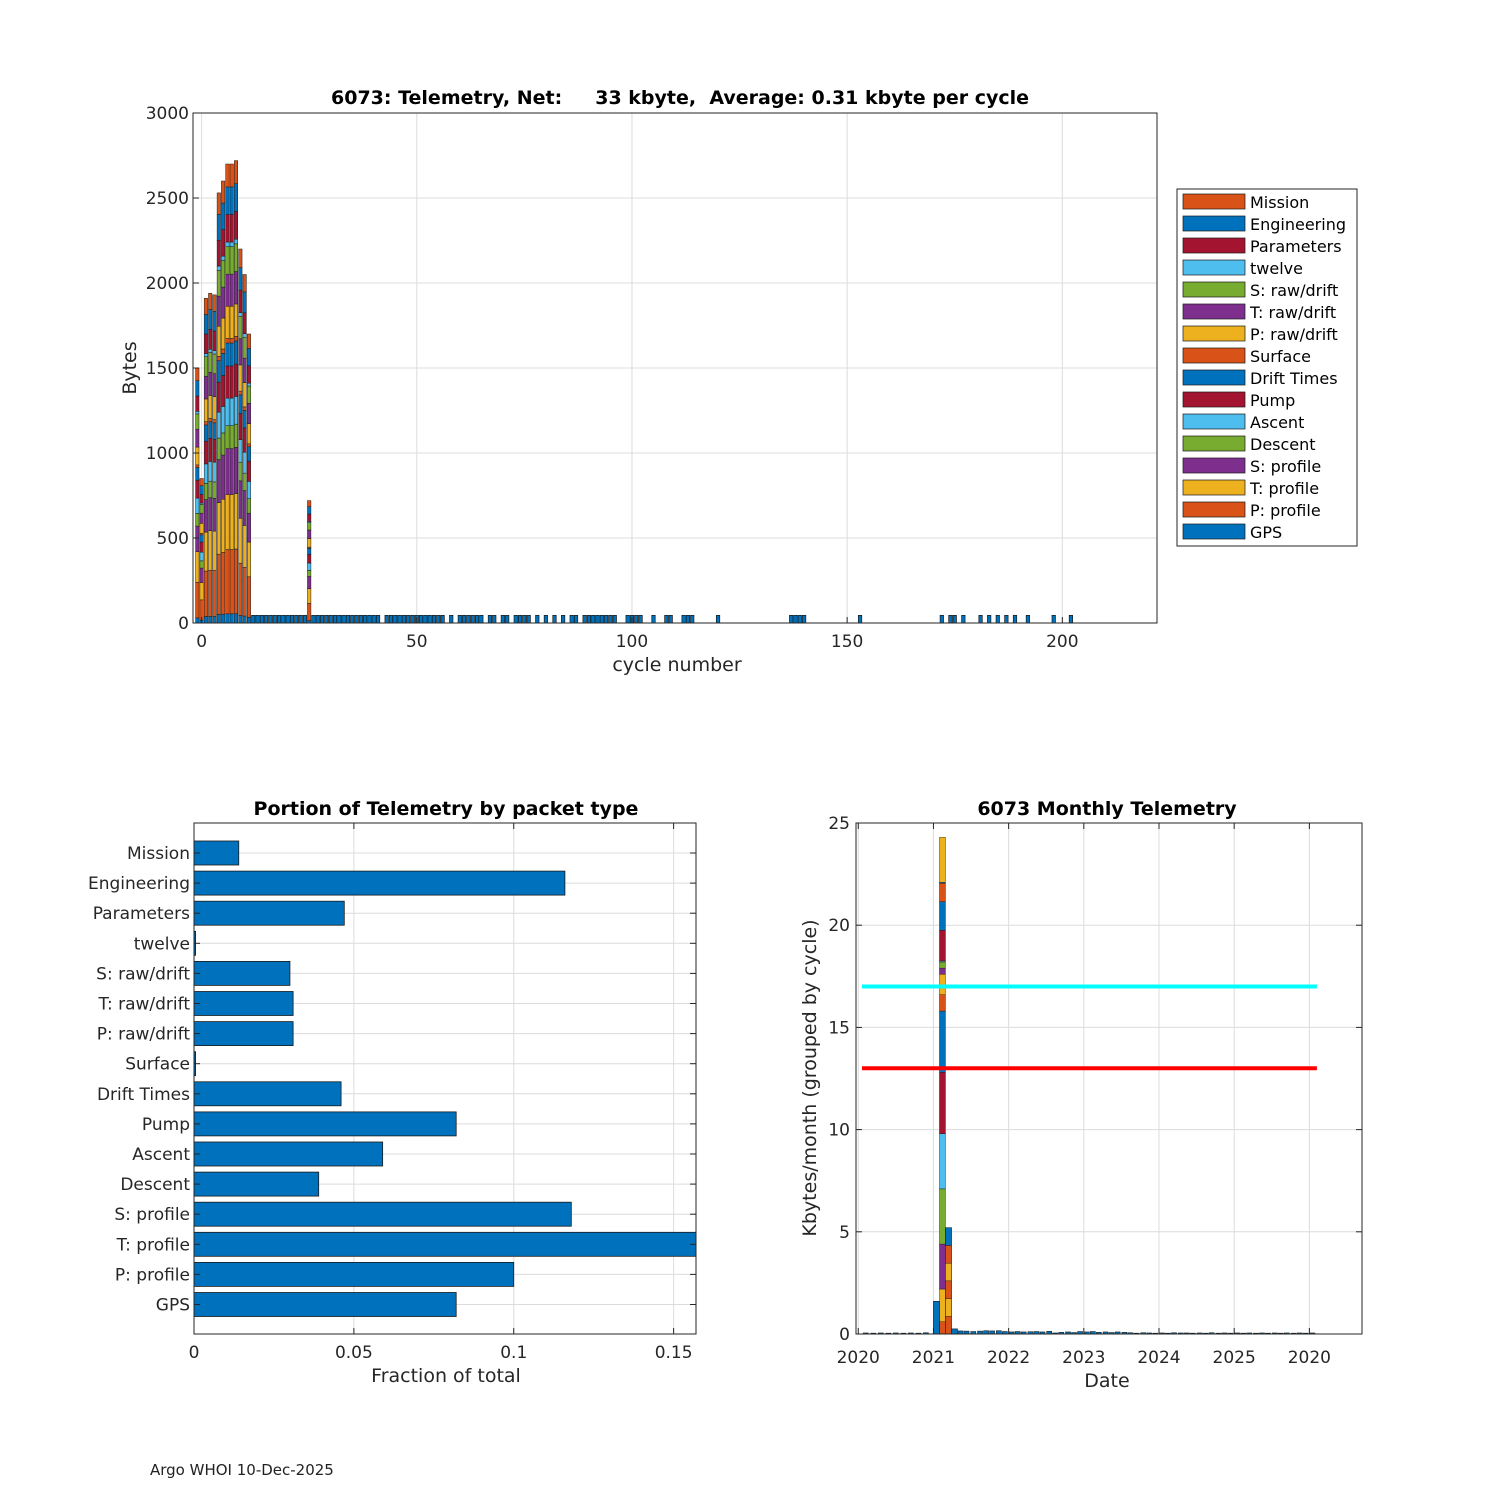  Describe the element at coordinates (1277, 422) in the screenshot. I see `legend-label: Ascent` at that location.